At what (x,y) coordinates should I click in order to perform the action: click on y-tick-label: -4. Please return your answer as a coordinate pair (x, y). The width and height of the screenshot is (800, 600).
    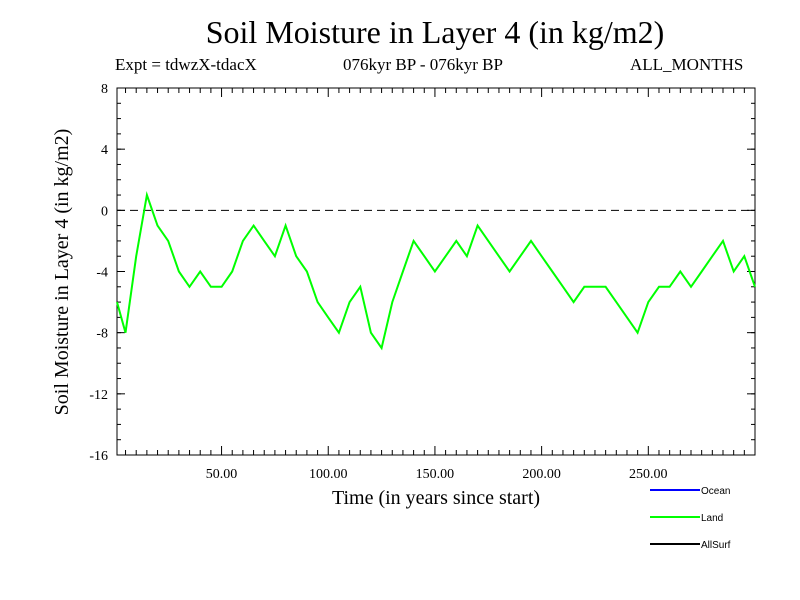
    Looking at the image, I should click on (102, 273).